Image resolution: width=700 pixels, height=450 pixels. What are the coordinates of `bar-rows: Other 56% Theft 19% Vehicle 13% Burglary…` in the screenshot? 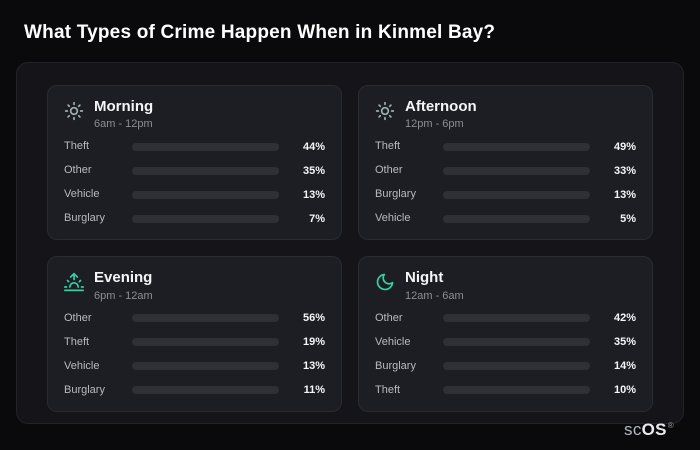 It's located at (194, 354).